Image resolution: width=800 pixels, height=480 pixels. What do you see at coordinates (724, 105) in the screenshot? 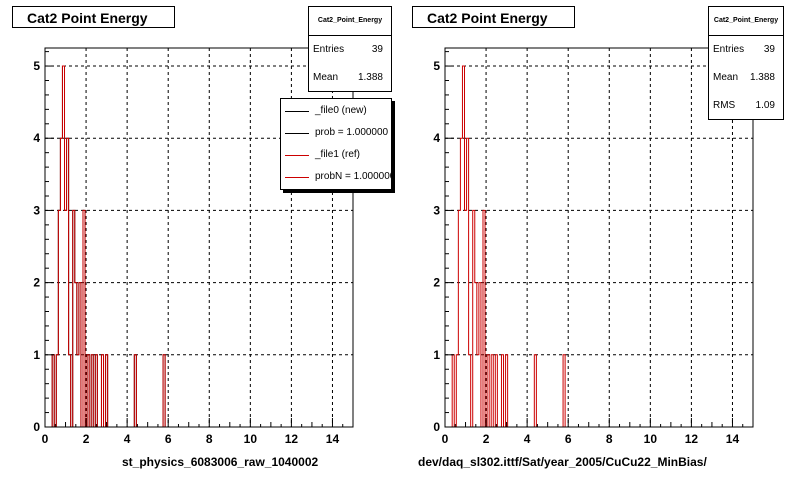
I see `stats-key: RMS` at bounding box center [724, 105].